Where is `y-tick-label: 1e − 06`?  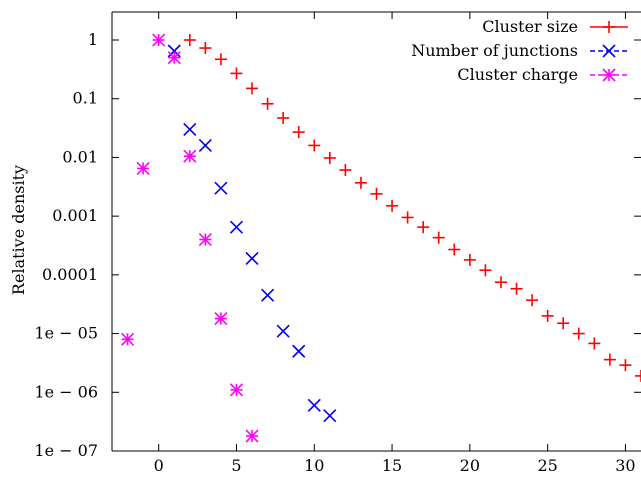 y-tick-label: 1e − 06 is located at coordinates (66, 391).